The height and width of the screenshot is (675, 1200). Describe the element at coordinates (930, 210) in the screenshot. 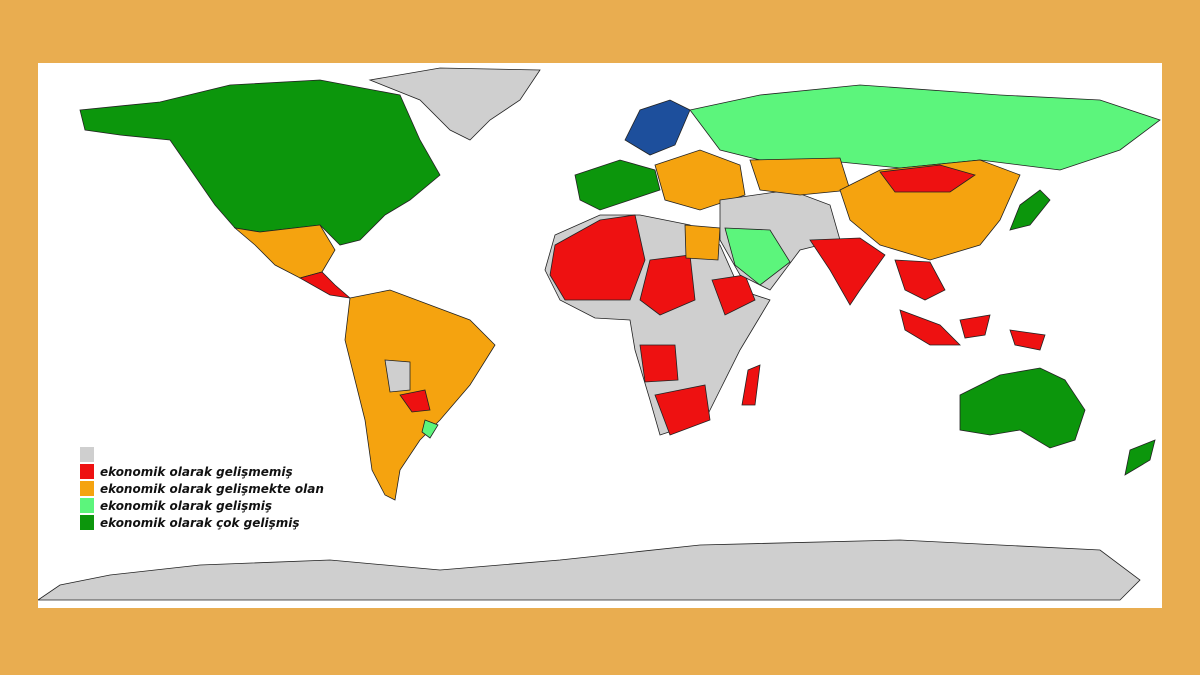

I see `region-china` at that location.